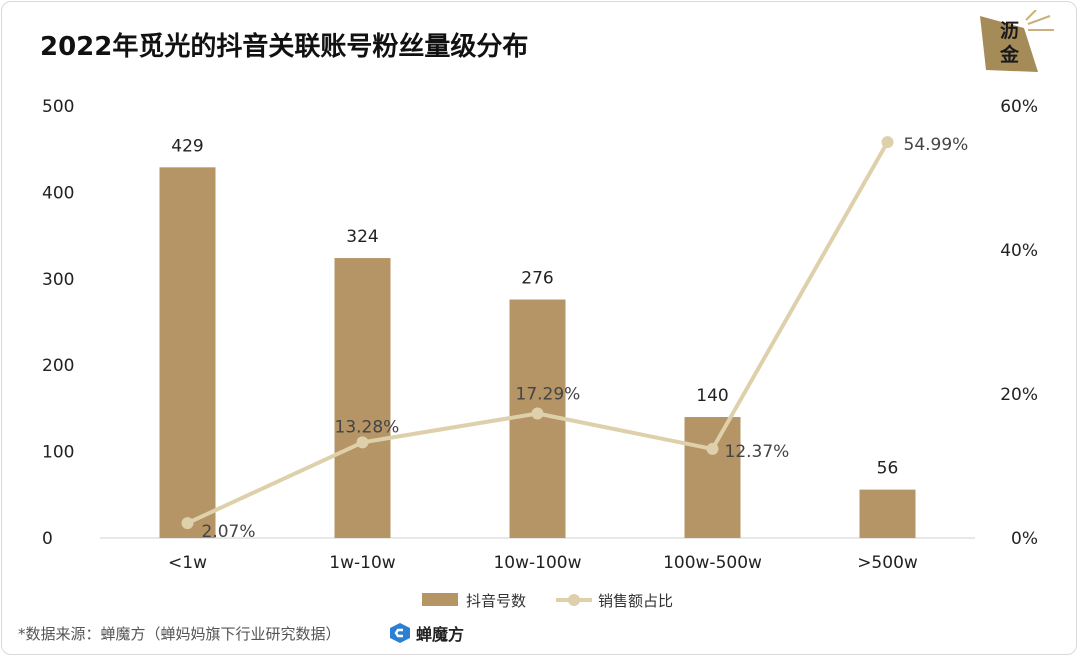 The width and height of the screenshot is (1080, 658). Describe the element at coordinates (537, 563) in the screenshot. I see `x-tick-label: 10w-100w` at that location.